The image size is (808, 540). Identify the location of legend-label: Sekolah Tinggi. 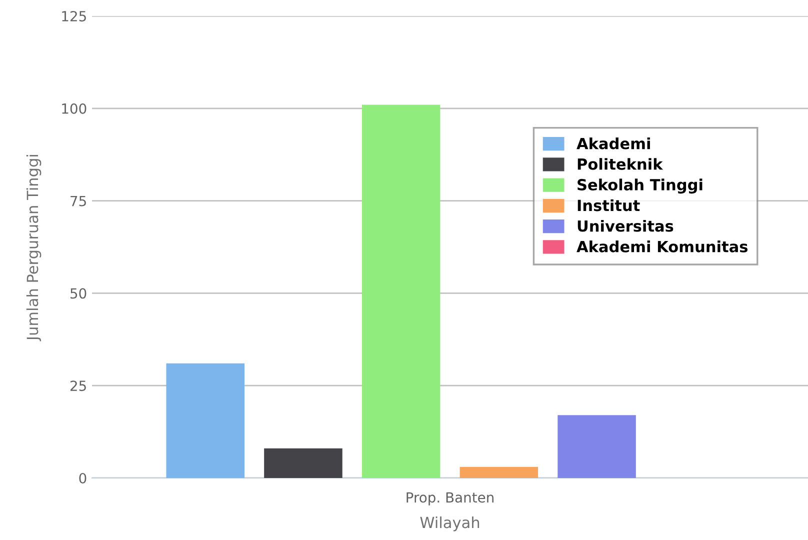
(640, 186).